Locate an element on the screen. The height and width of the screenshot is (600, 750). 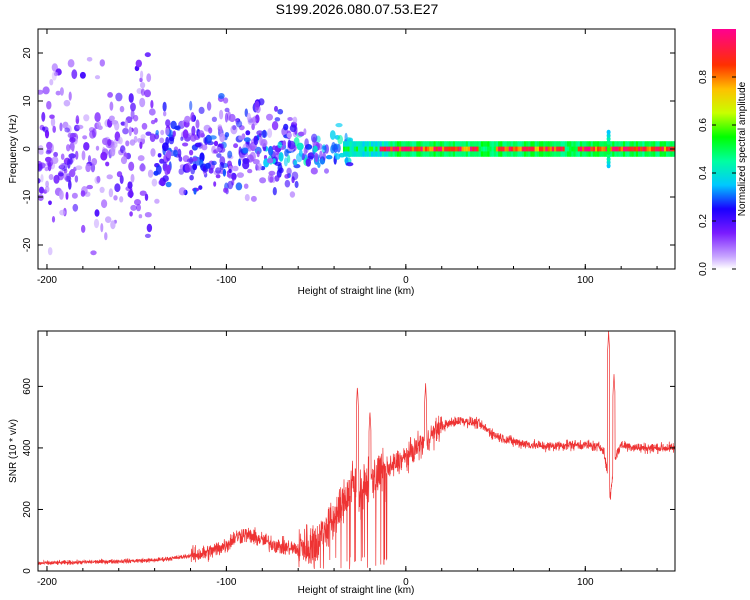
x-tick-label: 100 is located at coordinates (585, 280).